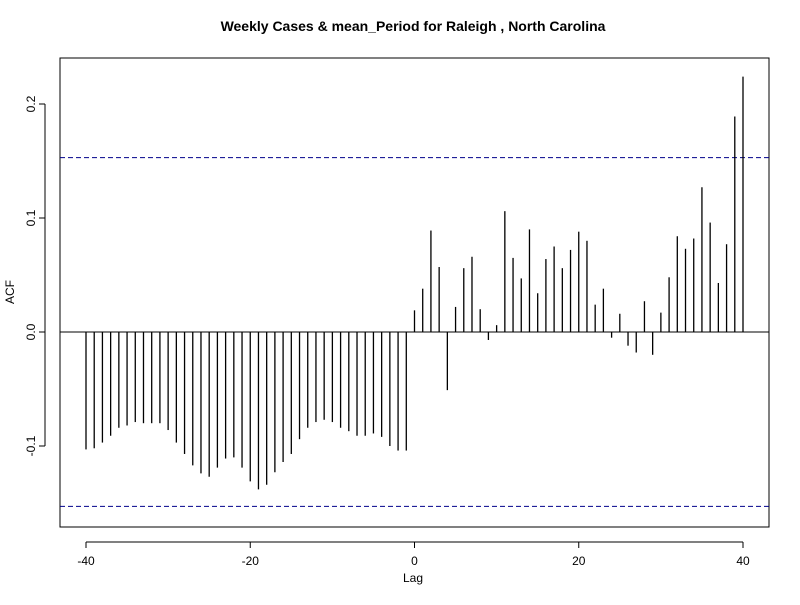  I want to click on y-tick-label: 0.2, so click(31, 103).